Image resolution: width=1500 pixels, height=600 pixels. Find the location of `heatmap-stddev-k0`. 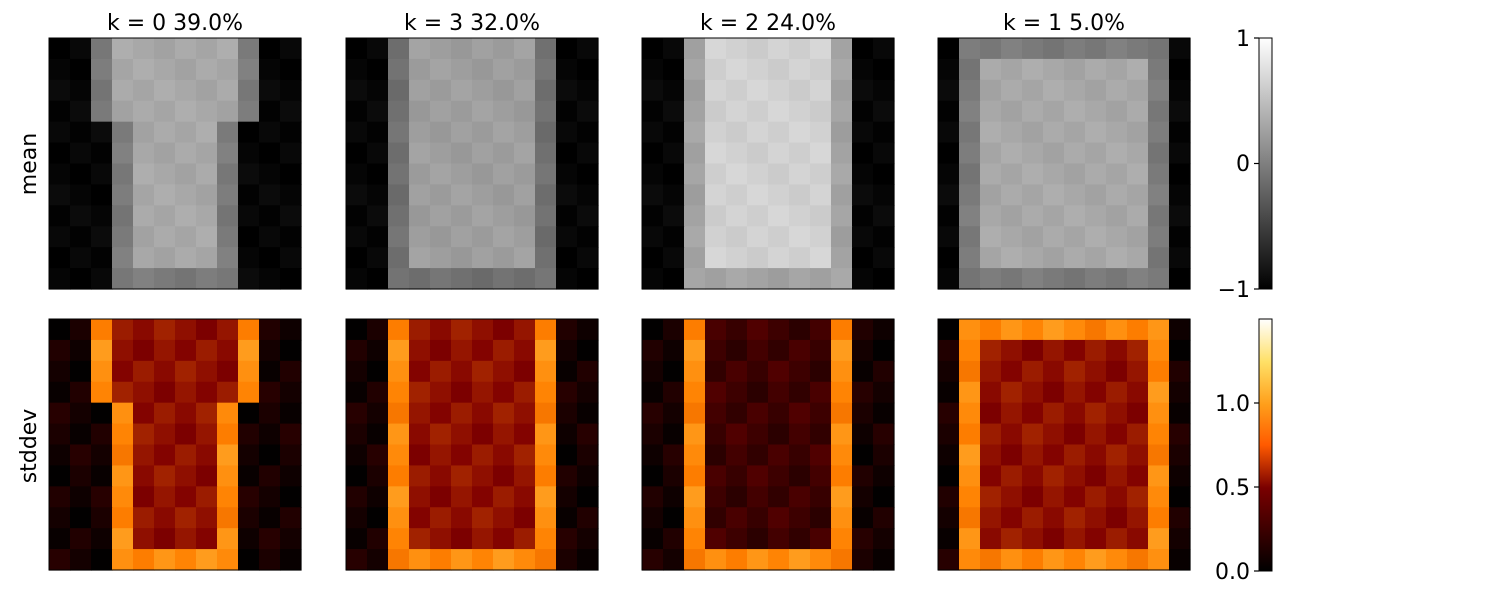

heatmap-stddev-k0 is located at coordinates (175, 444).